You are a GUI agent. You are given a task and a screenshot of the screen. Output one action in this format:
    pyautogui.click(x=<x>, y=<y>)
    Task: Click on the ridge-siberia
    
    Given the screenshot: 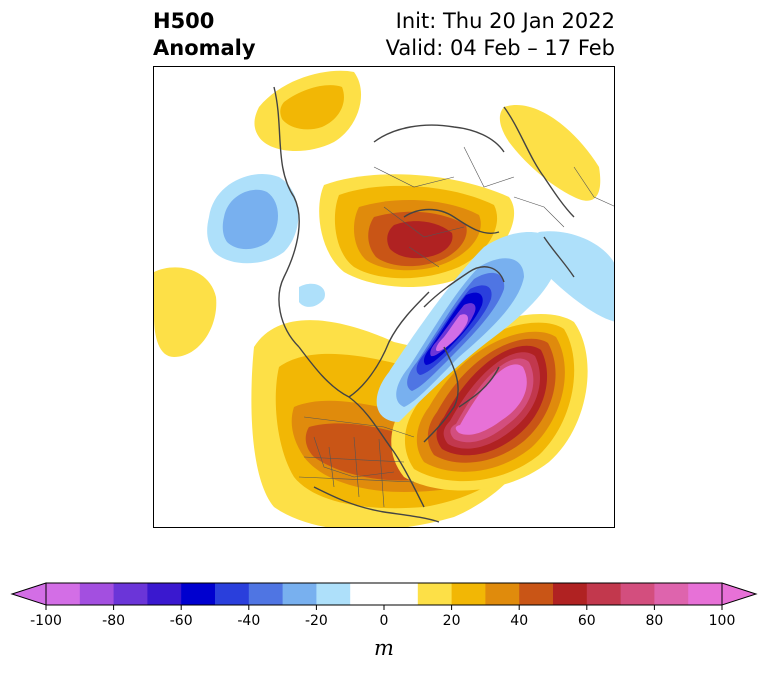 What is the action you would take?
    pyautogui.click(x=417, y=230)
    